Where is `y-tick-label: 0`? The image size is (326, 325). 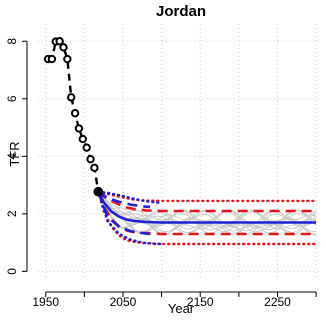 y-tick-label: 0 is located at coordinates (12, 271).